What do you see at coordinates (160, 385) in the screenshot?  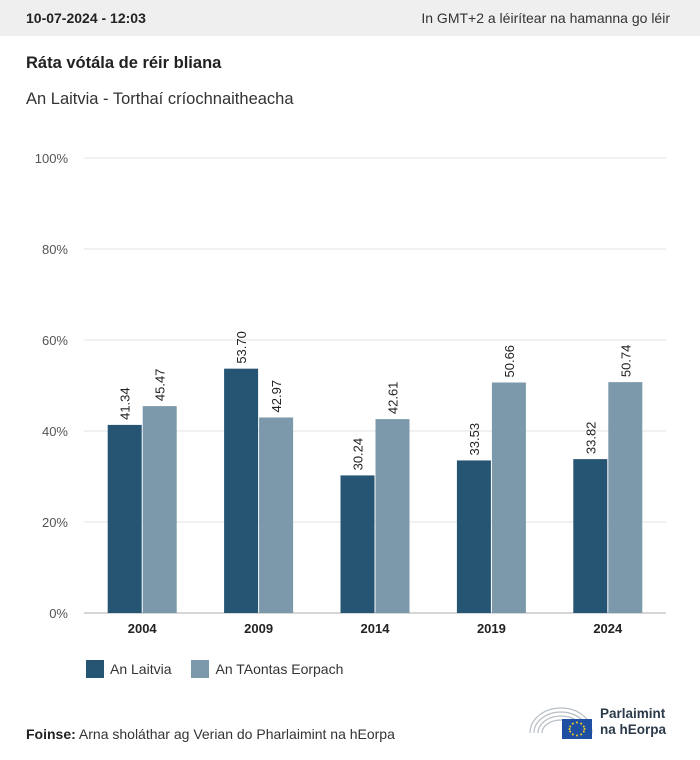 I see `data-label: 45.47` at bounding box center [160, 385].